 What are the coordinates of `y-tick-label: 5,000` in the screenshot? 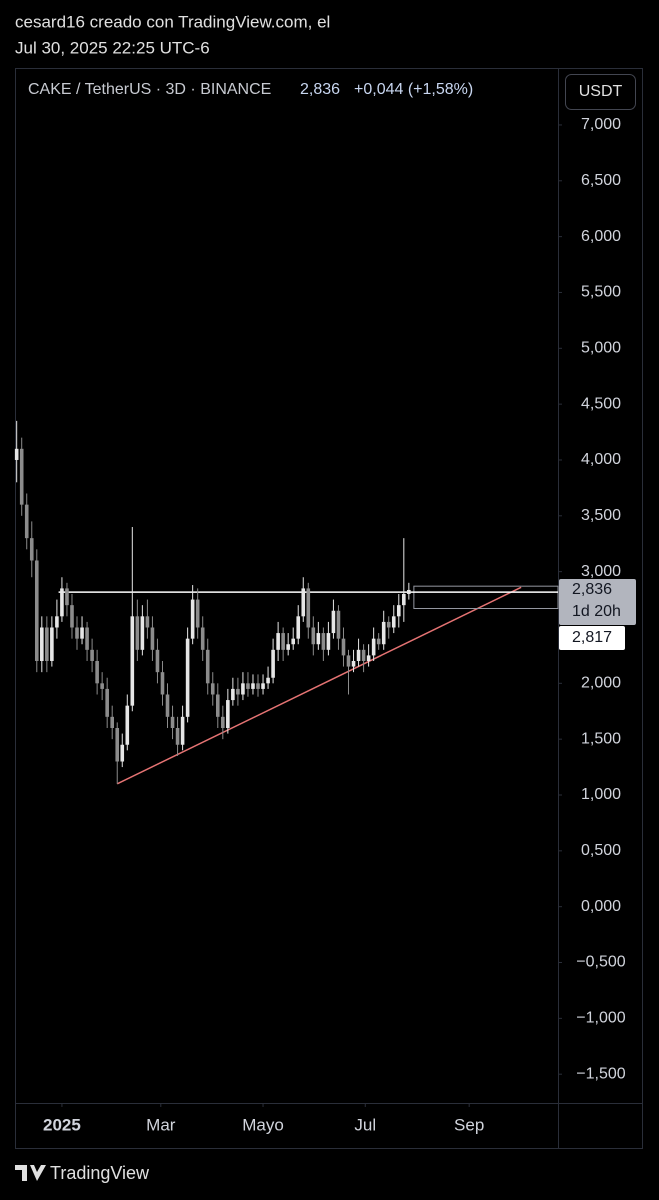 It's located at (601, 348).